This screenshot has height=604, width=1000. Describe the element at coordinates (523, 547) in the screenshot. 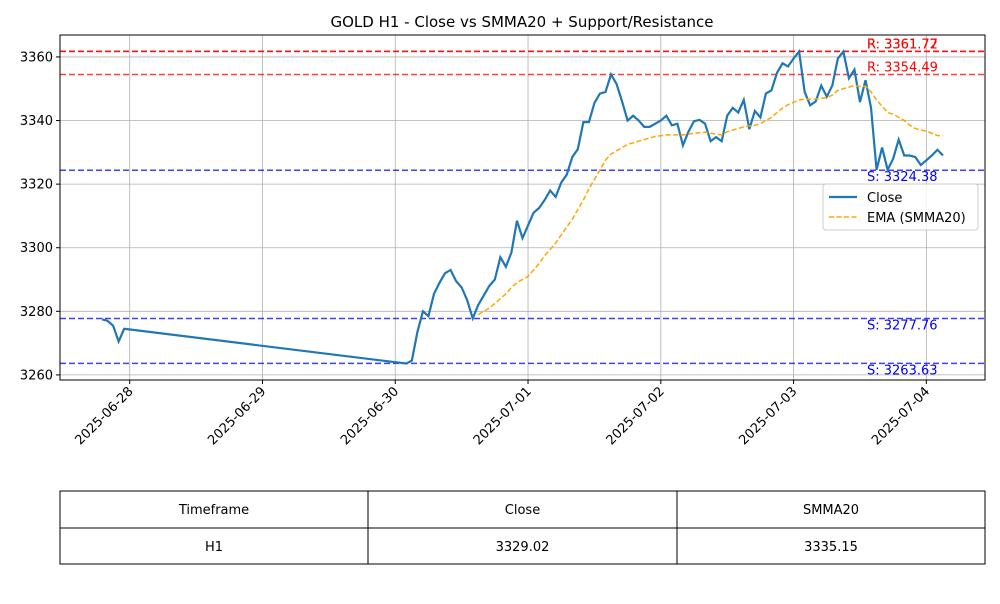

I see `table-cell: 3329.02` at that location.